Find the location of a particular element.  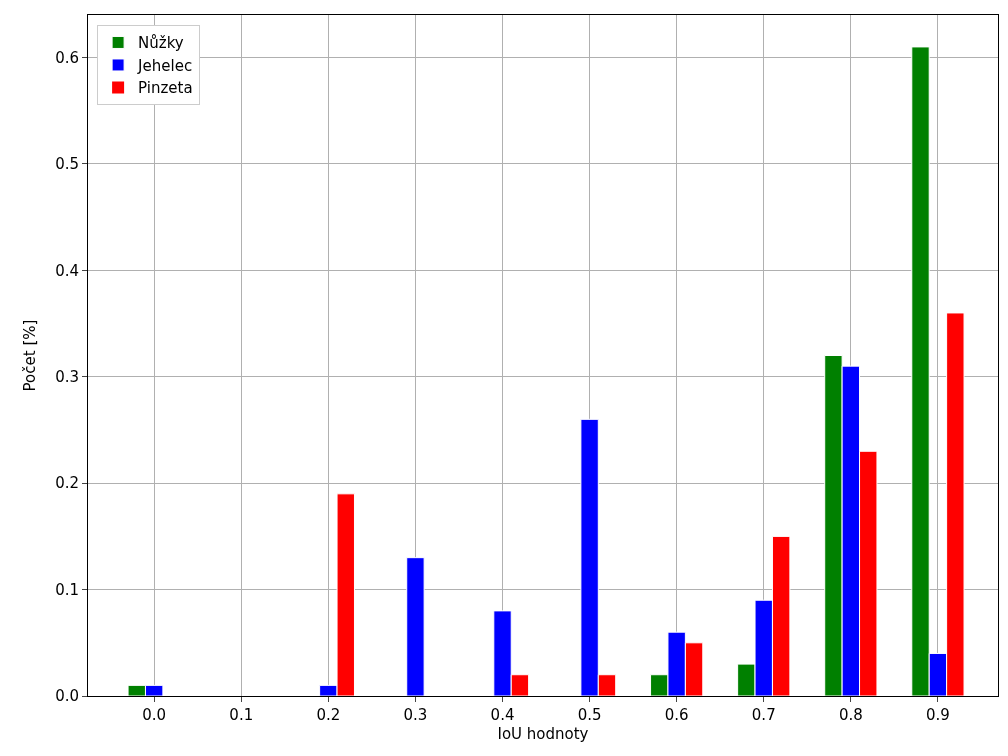

x-tick-label: 0.4 is located at coordinates (502, 715).